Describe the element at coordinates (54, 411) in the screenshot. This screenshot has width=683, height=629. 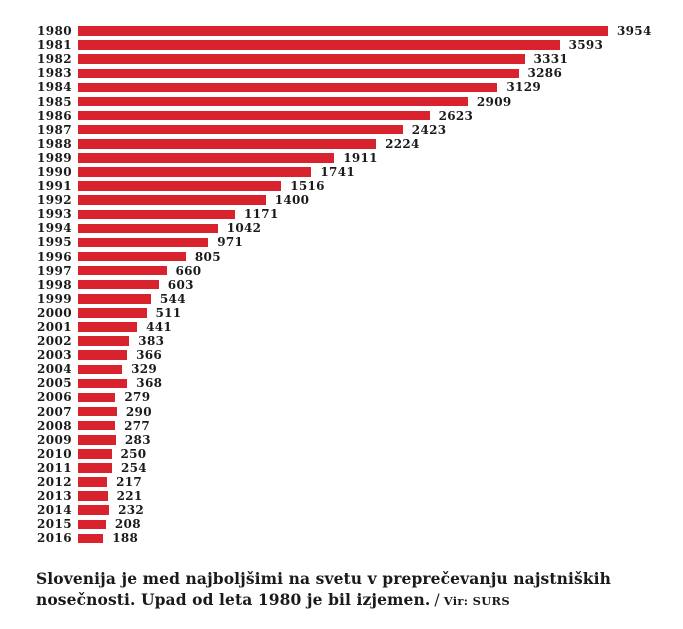
I see `year-label: 2007` at that location.